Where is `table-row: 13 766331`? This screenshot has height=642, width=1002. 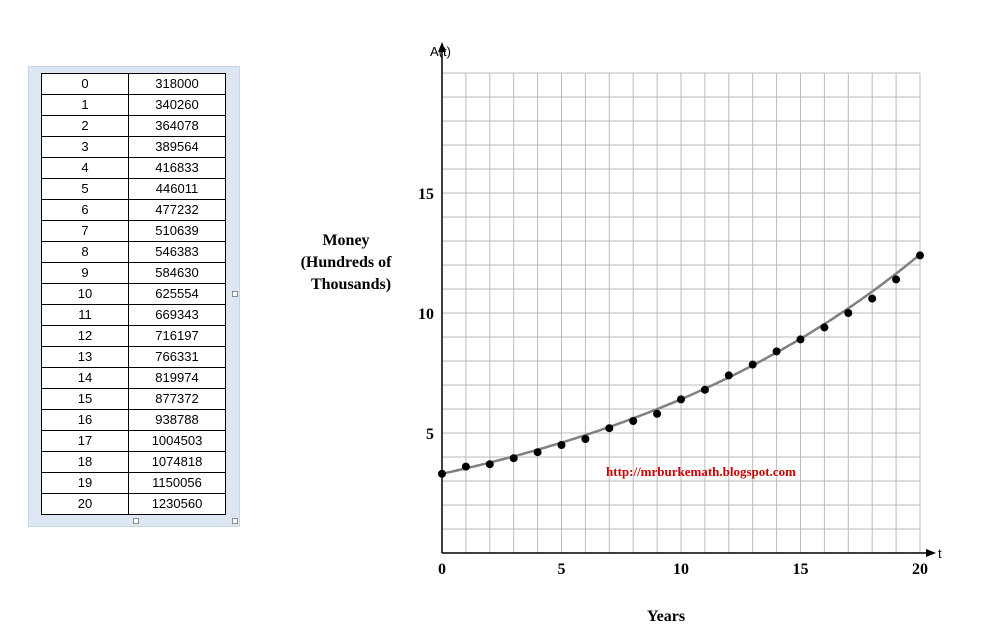
table-row: 13 766331 is located at coordinates (133, 357).